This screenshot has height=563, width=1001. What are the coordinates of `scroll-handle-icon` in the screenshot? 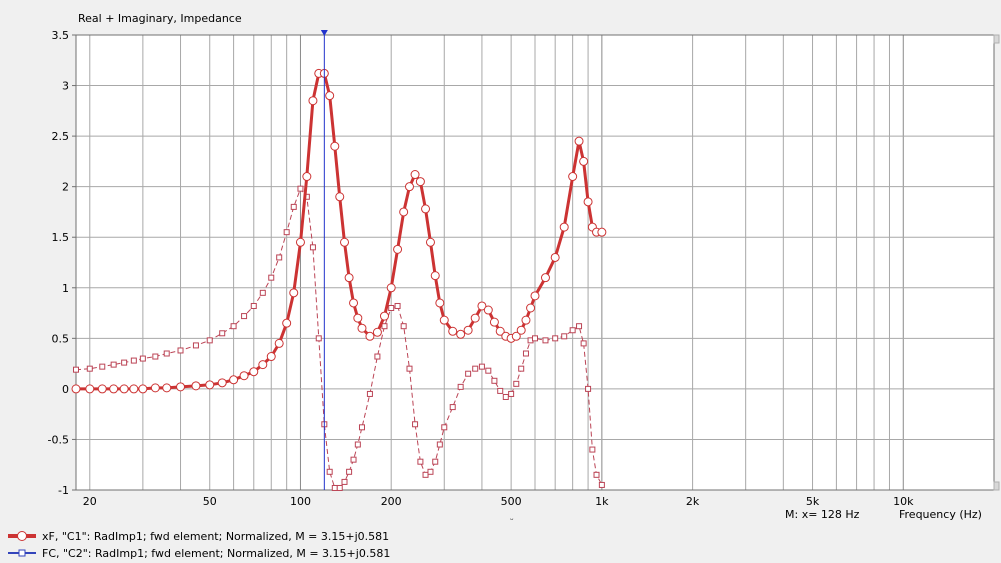 It's located at (996, 262).